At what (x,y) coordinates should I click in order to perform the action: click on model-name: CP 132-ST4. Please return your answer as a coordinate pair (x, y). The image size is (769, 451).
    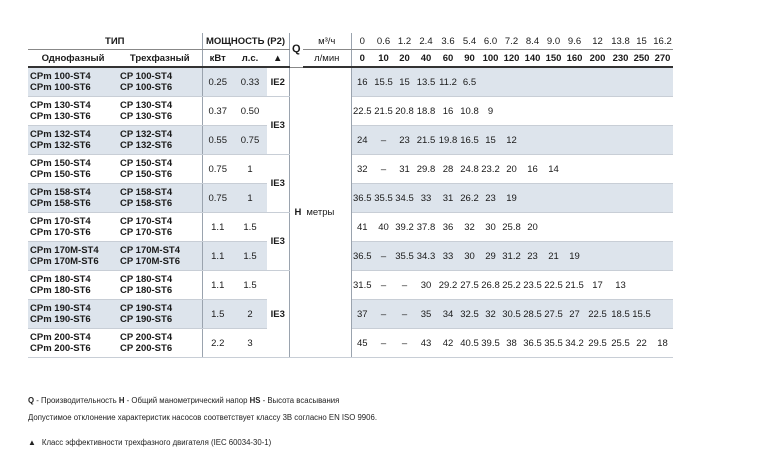
    Looking at the image, I should click on (146, 134).